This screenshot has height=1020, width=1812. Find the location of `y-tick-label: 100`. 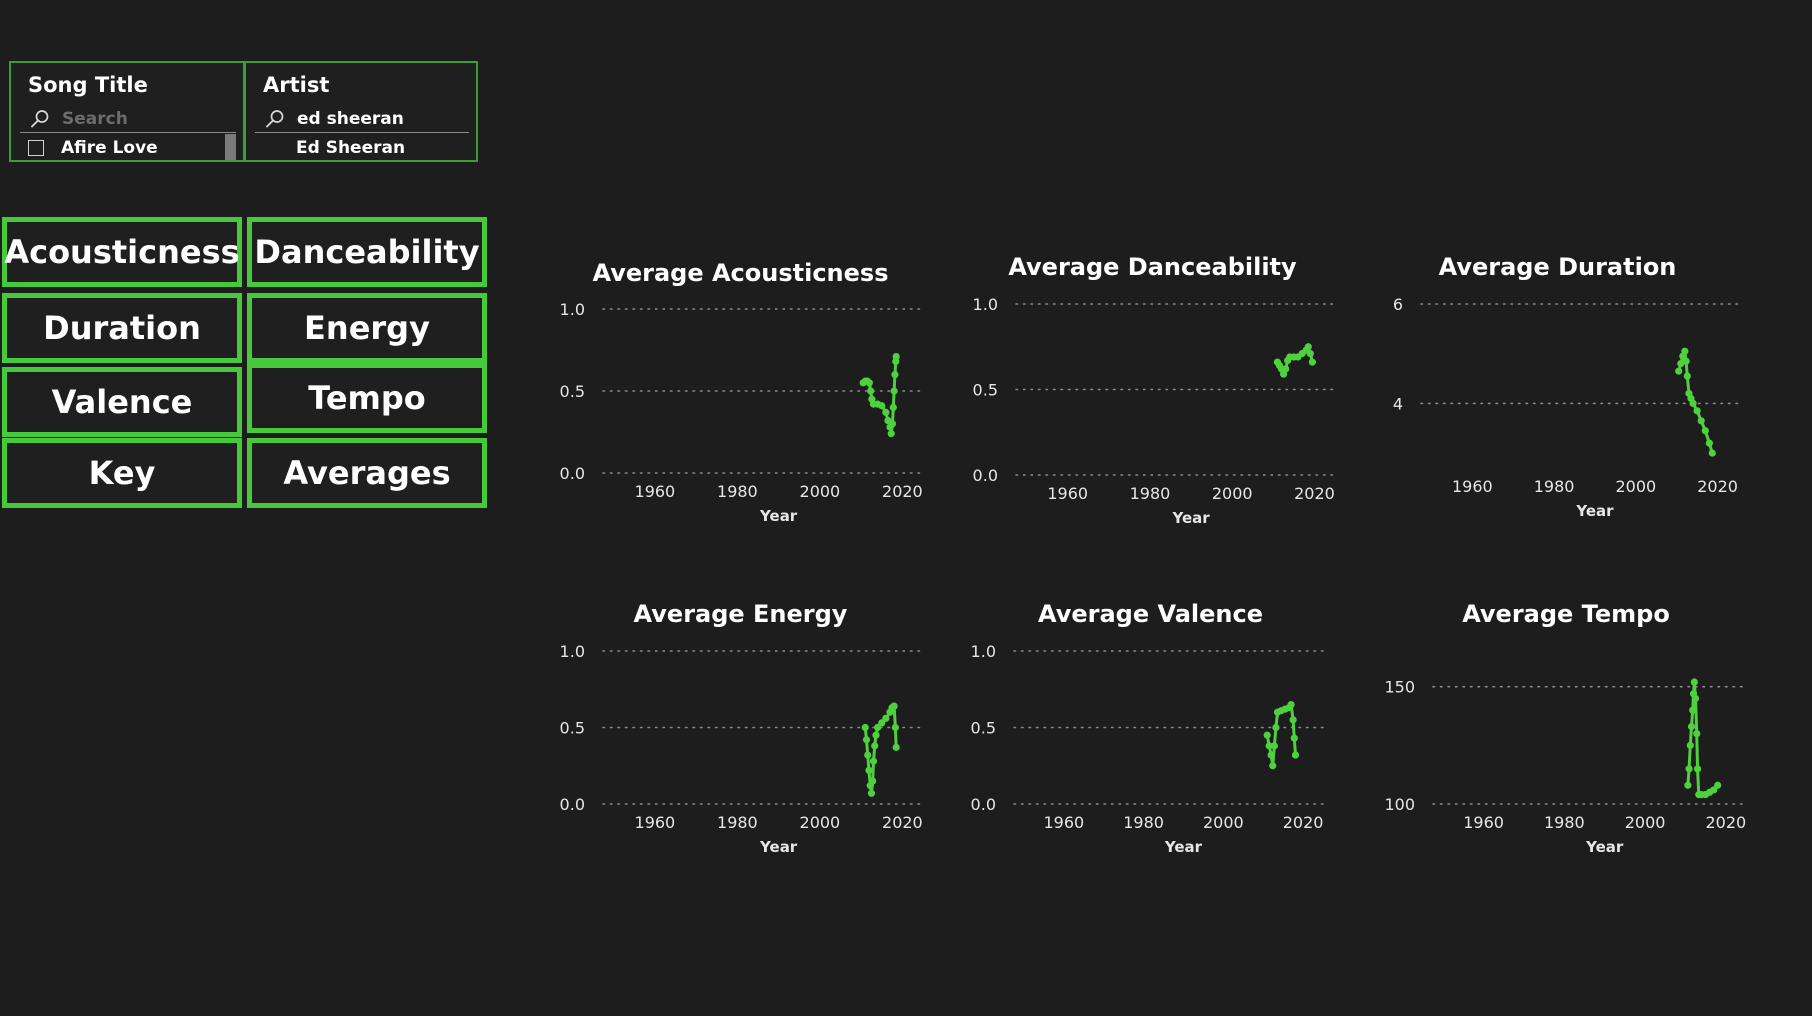

y-tick-label: 100 is located at coordinates (1399, 804).